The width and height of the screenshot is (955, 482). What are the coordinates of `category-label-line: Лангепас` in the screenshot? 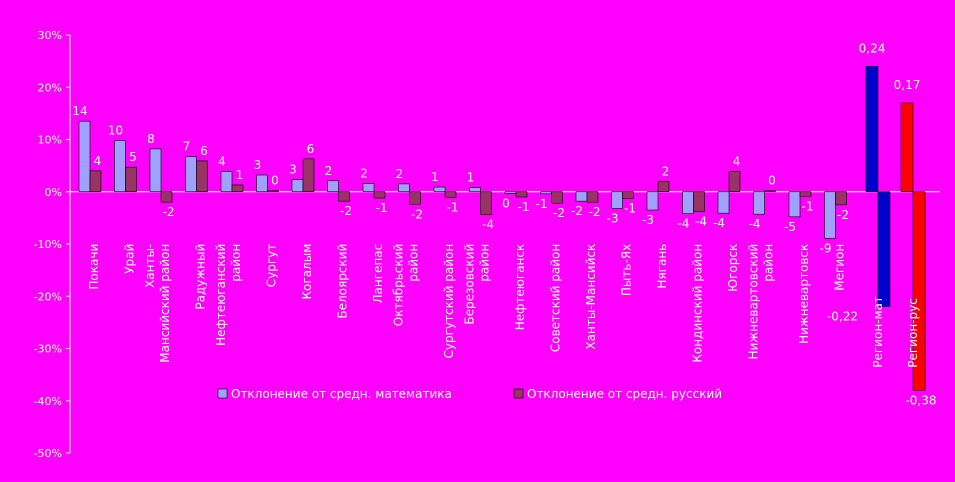 It's located at (378, 274).